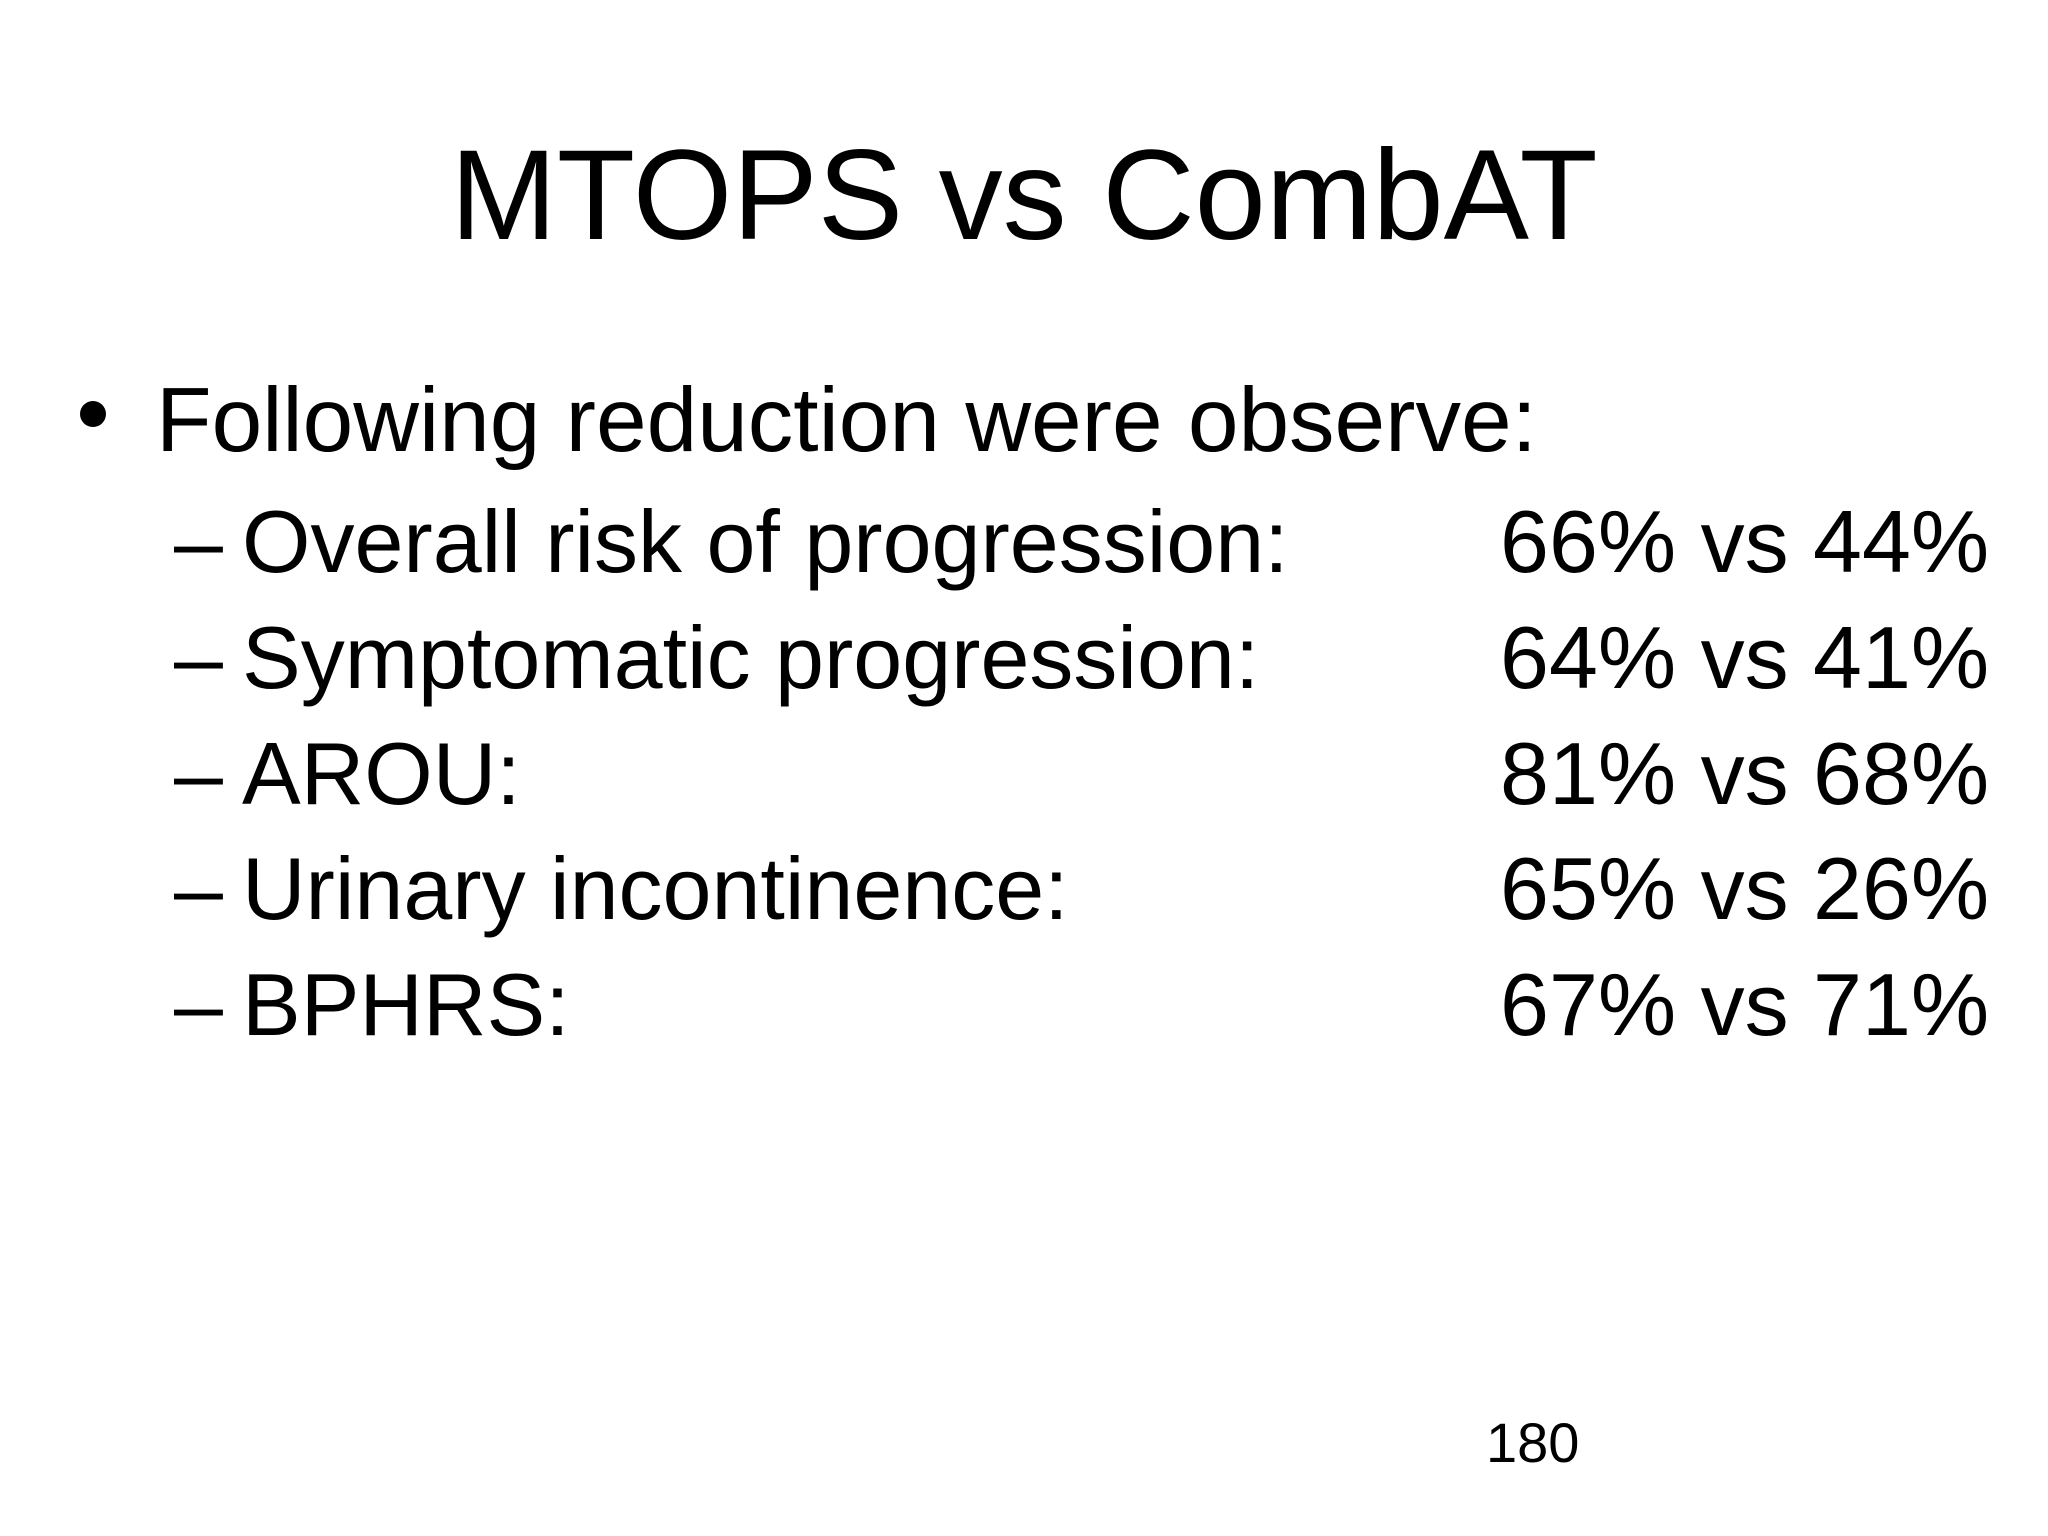 This screenshot has width=2048, height=1536. Describe the element at coordinates (751, 657) in the screenshot. I see `item-label: Symptomatic progression:` at that location.